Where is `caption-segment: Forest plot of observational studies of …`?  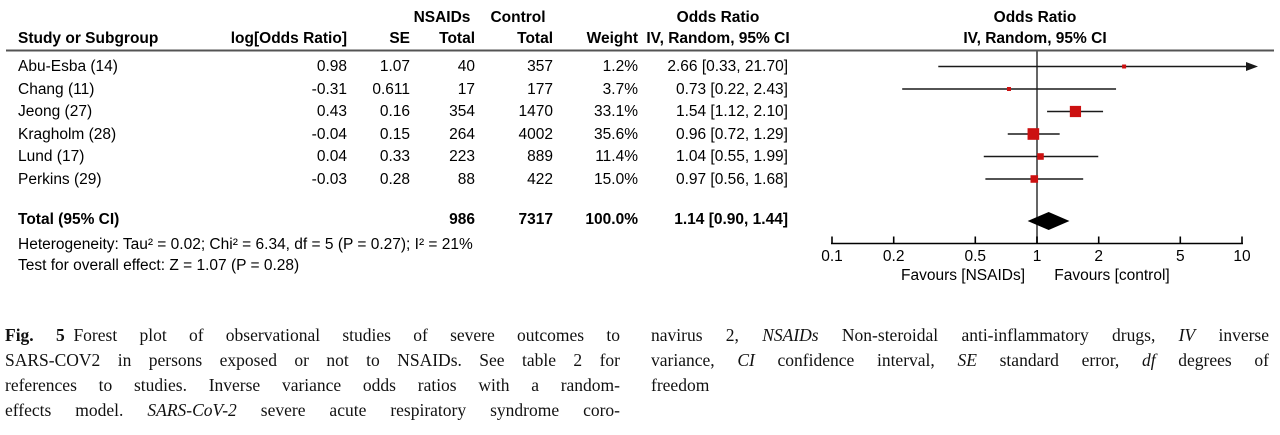
caption-segment: Forest plot of observational studies of … is located at coordinates (342, 335).